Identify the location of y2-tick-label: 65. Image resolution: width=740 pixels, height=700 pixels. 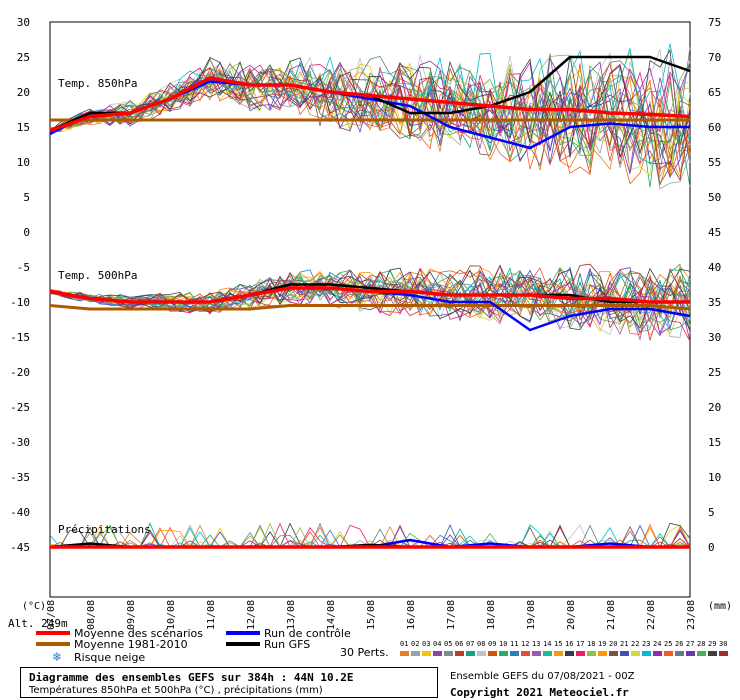
(714, 92).